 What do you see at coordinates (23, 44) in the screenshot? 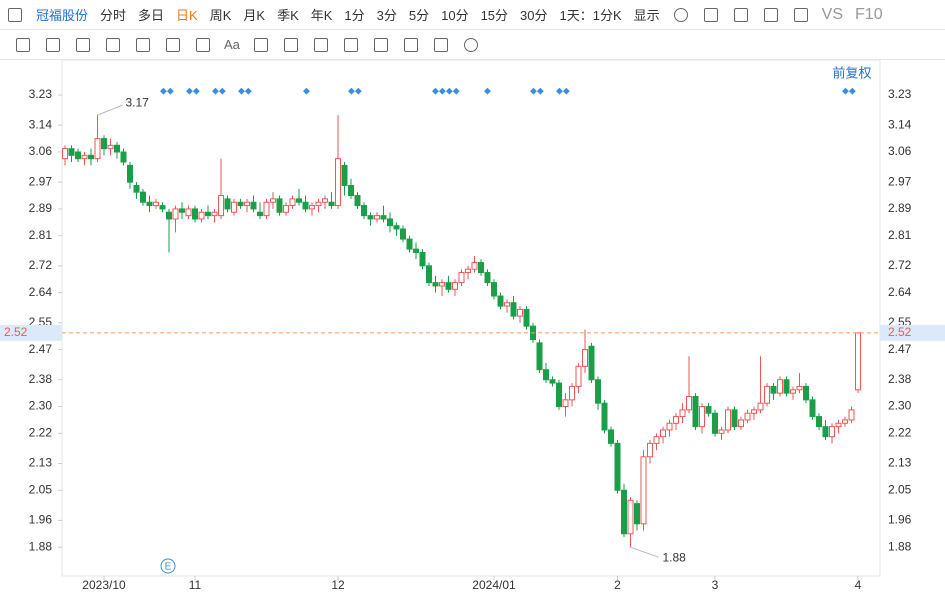
I see `move-tool` at bounding box center [23, 44].